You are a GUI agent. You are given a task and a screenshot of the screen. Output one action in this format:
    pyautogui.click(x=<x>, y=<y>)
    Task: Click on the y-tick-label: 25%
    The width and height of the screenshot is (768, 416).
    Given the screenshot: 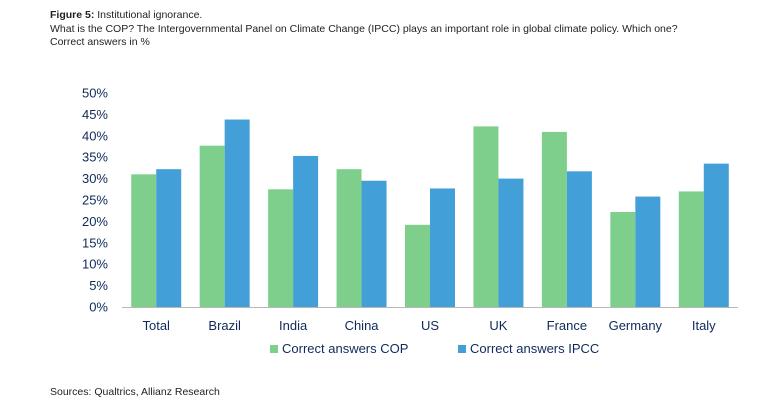 What is the action you would take?
    pyautogui.click(x=95, y=200)
    